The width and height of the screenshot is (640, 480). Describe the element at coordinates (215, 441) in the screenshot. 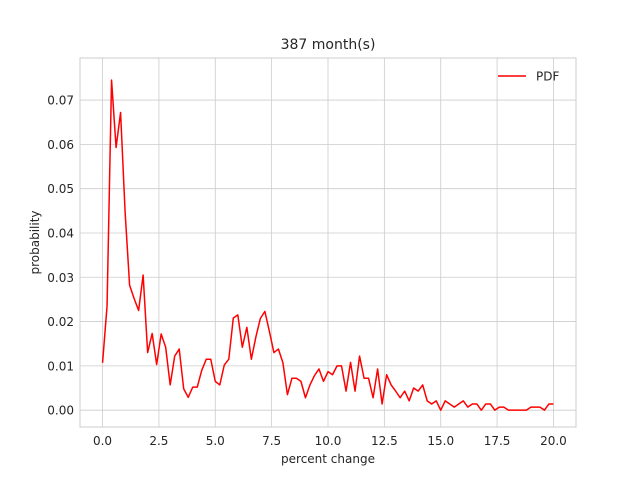

I see `x-tick-label: 5.0` at that location.